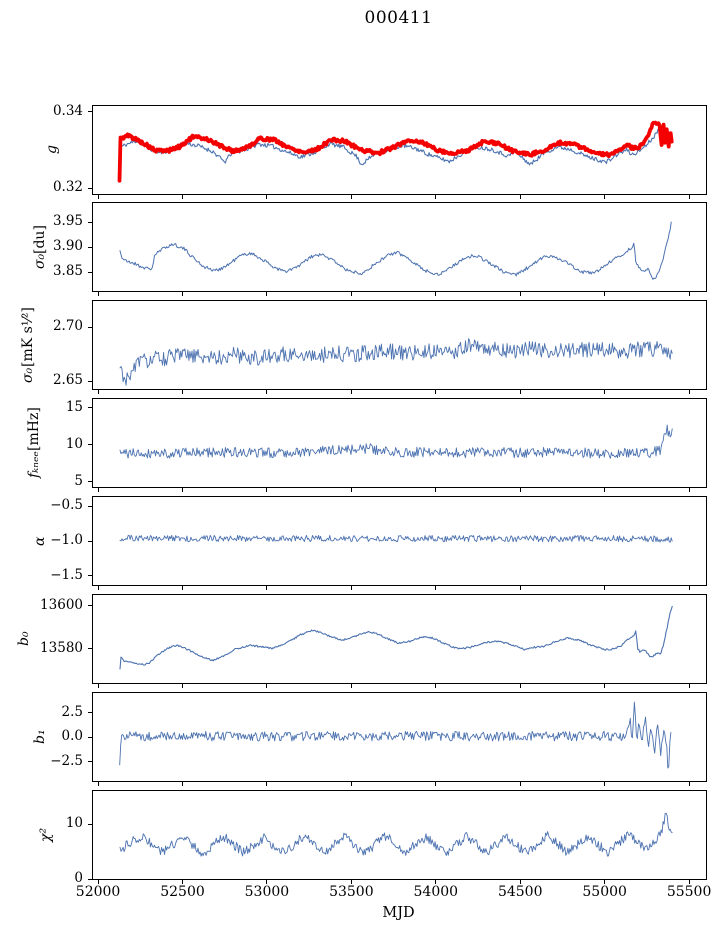 The height and width of the screenshot is (936, 725). Describe the element at coordinates (61, 604) in the screenshot. I see `y-tick-label-b0: 13600` at that location.